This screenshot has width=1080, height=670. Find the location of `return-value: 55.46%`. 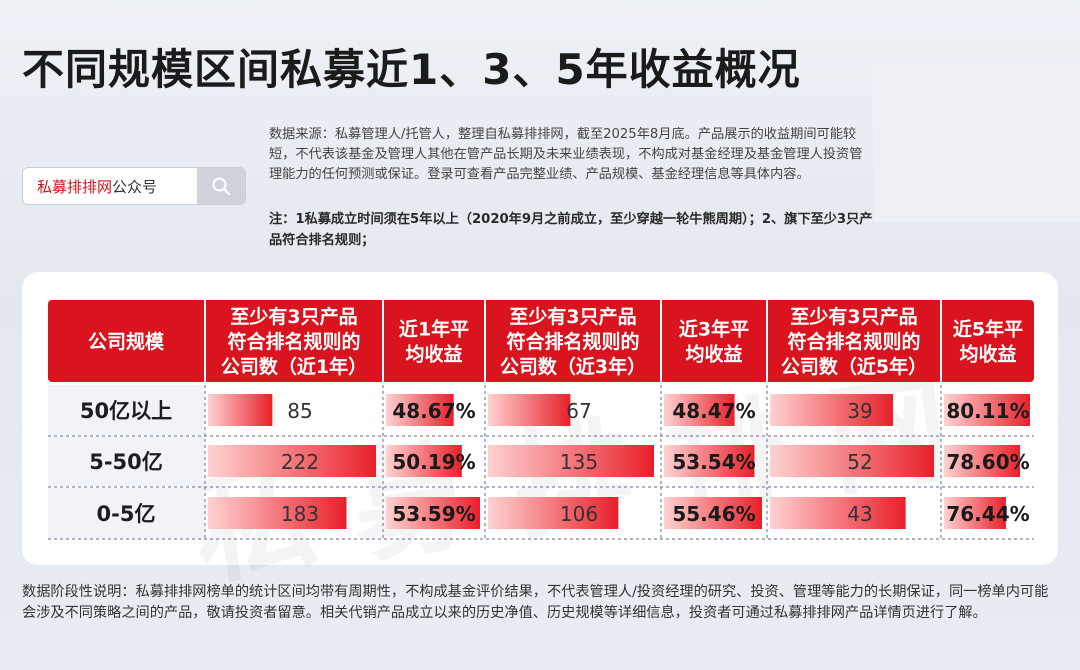

return-value: 55.46% is located at coordinates (713, 514).